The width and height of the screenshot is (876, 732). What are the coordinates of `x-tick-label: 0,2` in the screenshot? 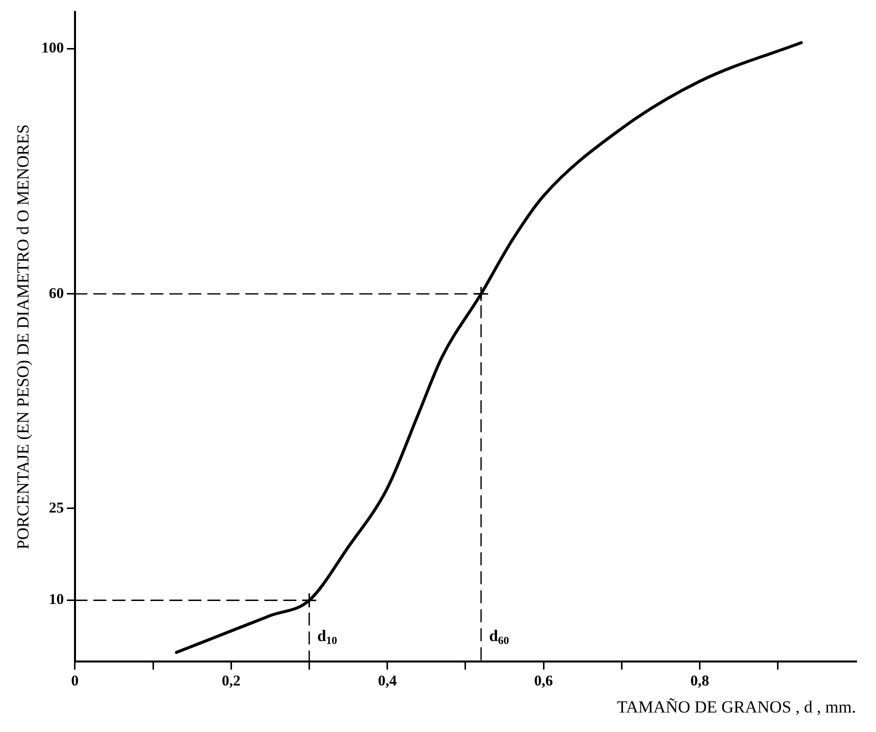 It's located at (231, 681).